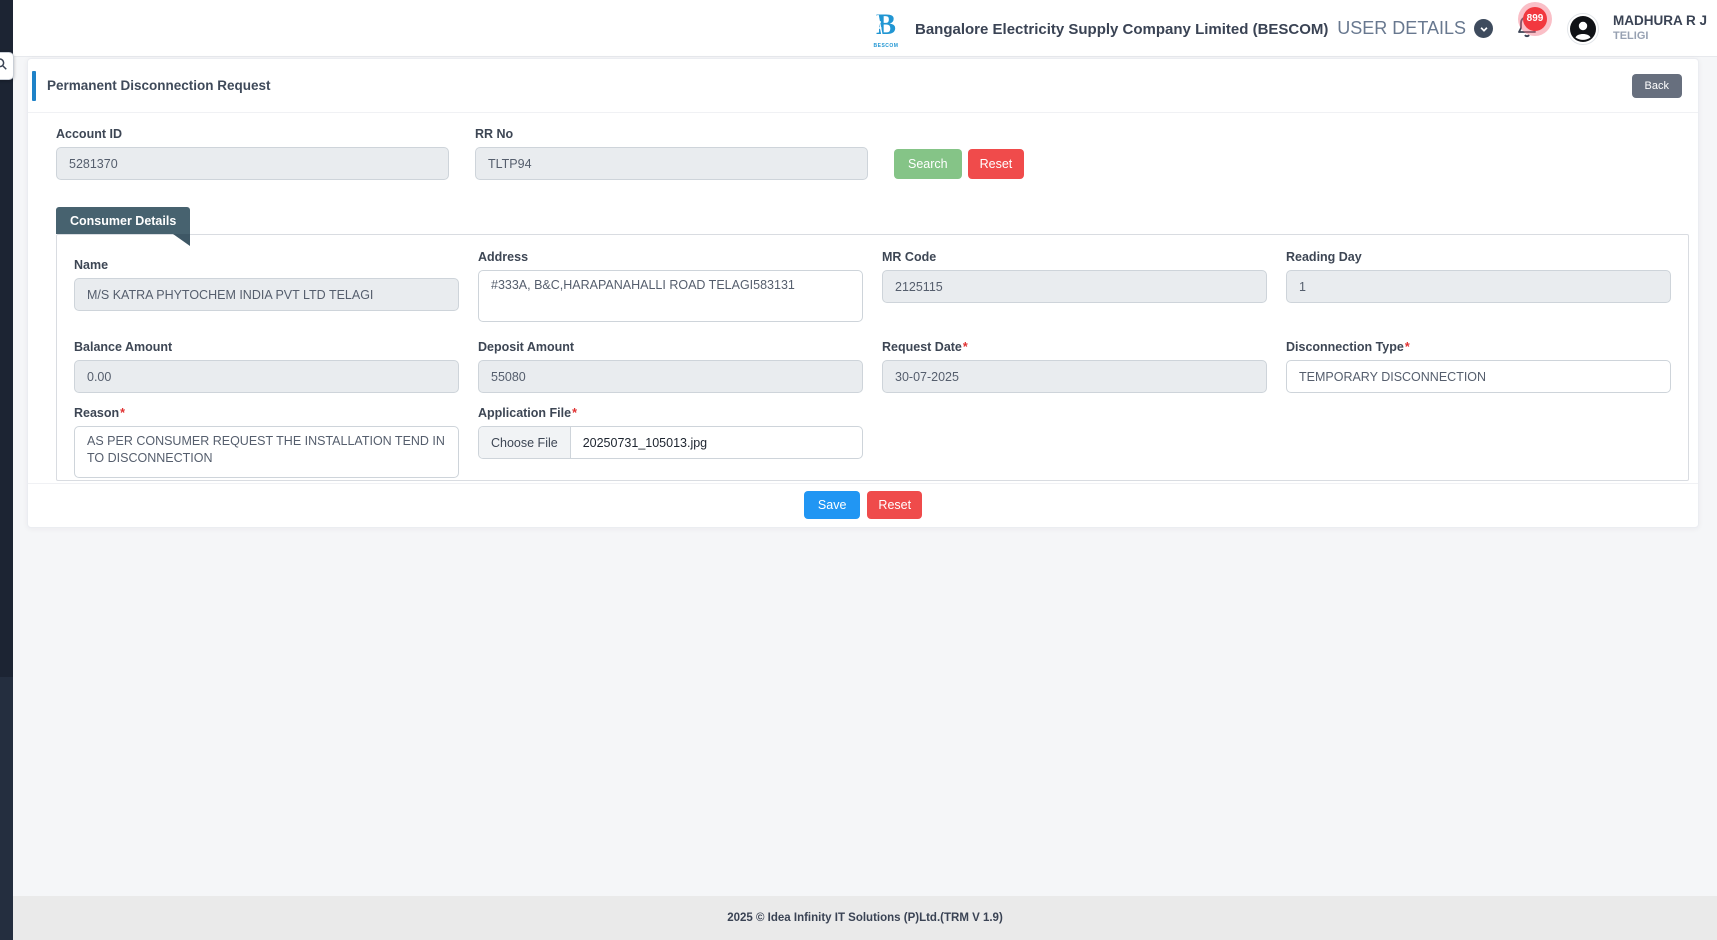 This screenshot has width=1717, height=940. I want to click on title-accent-bar, so click(34, 85).